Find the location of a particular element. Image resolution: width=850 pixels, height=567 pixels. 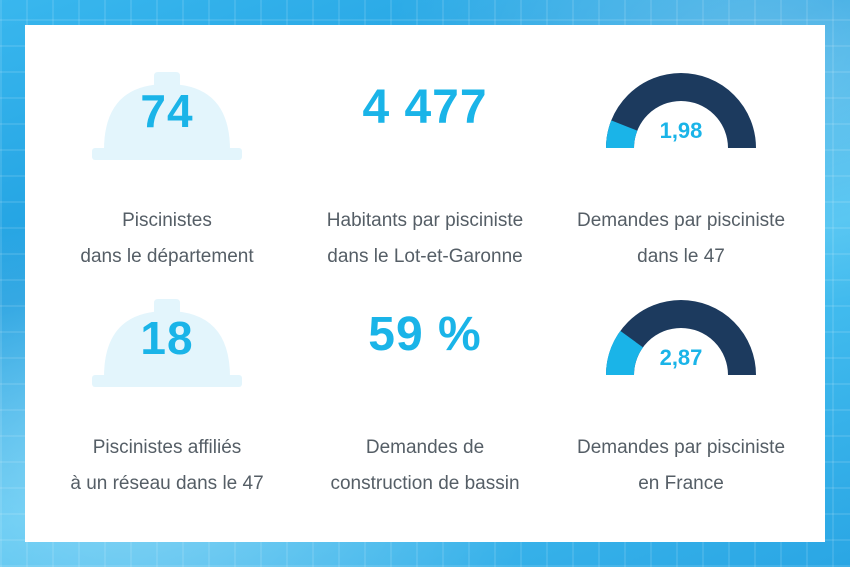

stat-value: 74 is located at coordinates (167, 111).